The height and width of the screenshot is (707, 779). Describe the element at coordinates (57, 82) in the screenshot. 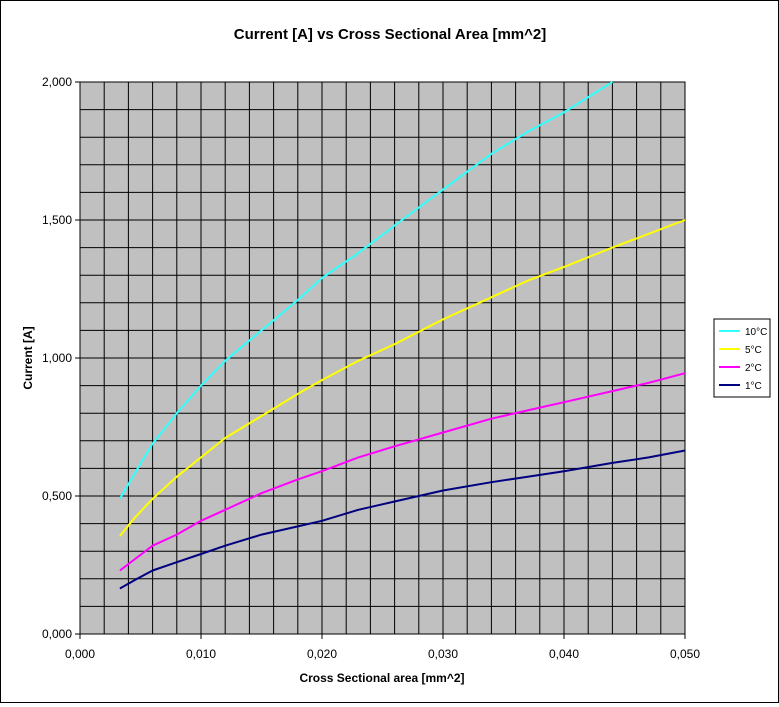

I see `y-tick-label: 2,000` at that location.